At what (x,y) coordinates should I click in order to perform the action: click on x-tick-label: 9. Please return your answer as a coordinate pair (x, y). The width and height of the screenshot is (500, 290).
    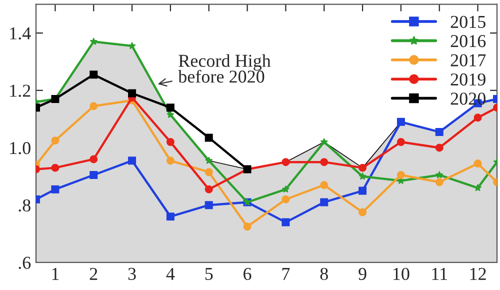
    Looking at the image, I should click on (362, 274).